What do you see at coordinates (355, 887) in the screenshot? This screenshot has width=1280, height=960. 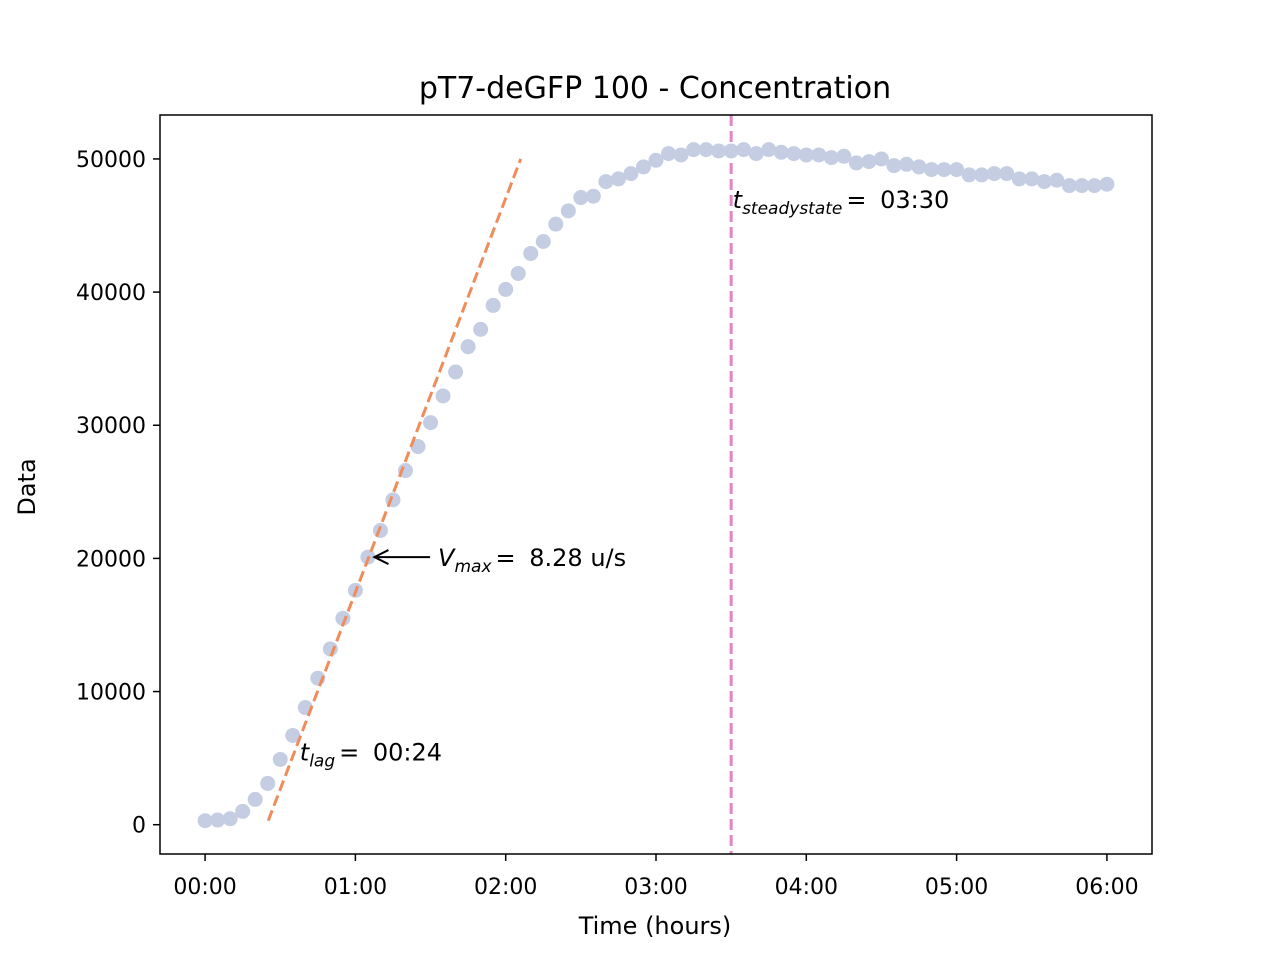 I see `x-tick-label: 01:00` at bounding box center [355, 887].